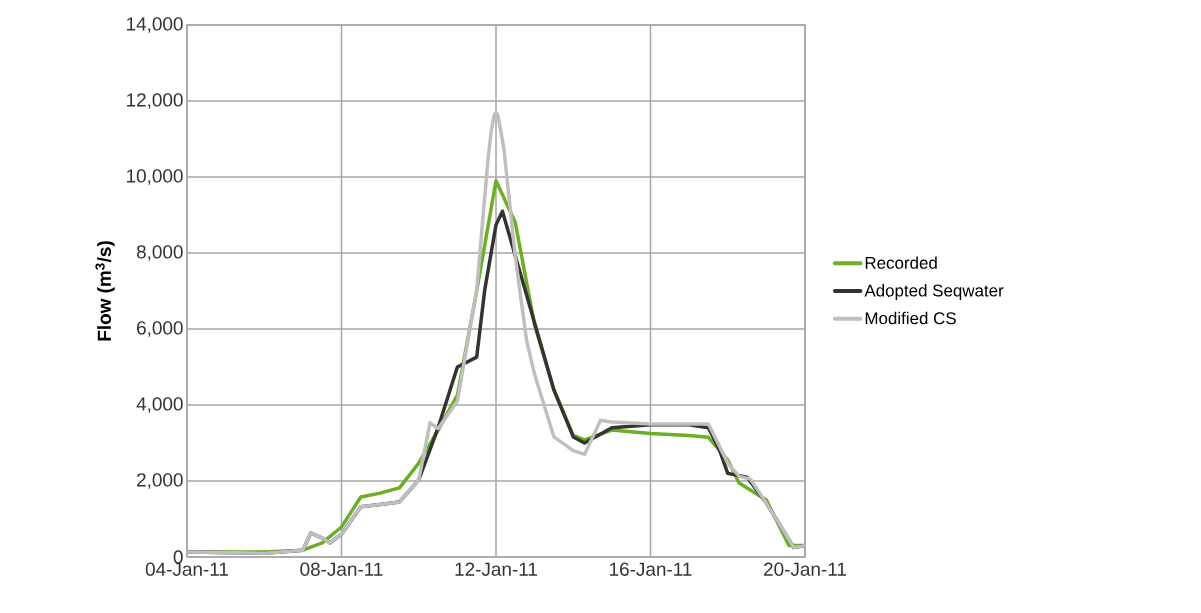  What do you see at coordinates (186, 569) in the screenshot?
I see `x-tick-label: 04-Jan-11` at bounding box center [186, 569].